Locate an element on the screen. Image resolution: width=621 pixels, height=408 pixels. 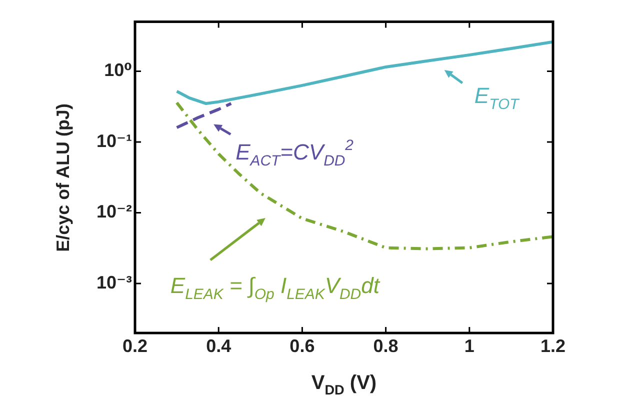
x-tick-label: 1.2 is located at coordinates (553, 346).